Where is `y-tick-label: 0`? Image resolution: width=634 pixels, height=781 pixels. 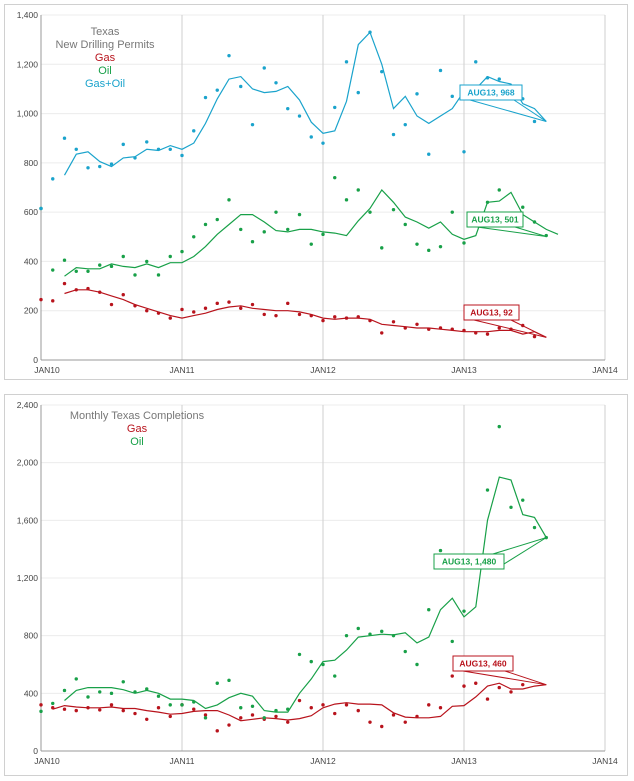
y-tick-label: 0 is located at coordinates (35, 360).